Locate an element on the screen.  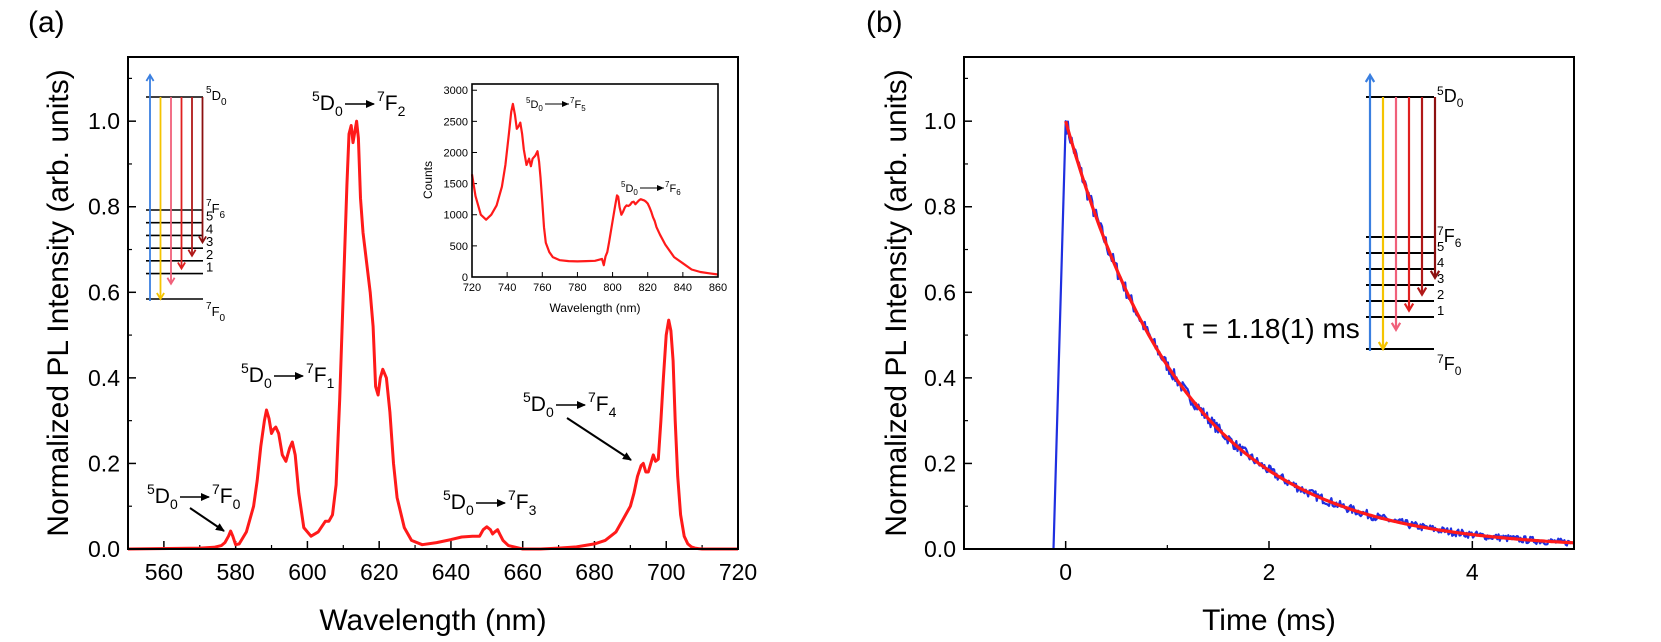
inset-y-tick-label: 1500 is located at coordinates (456, 185).